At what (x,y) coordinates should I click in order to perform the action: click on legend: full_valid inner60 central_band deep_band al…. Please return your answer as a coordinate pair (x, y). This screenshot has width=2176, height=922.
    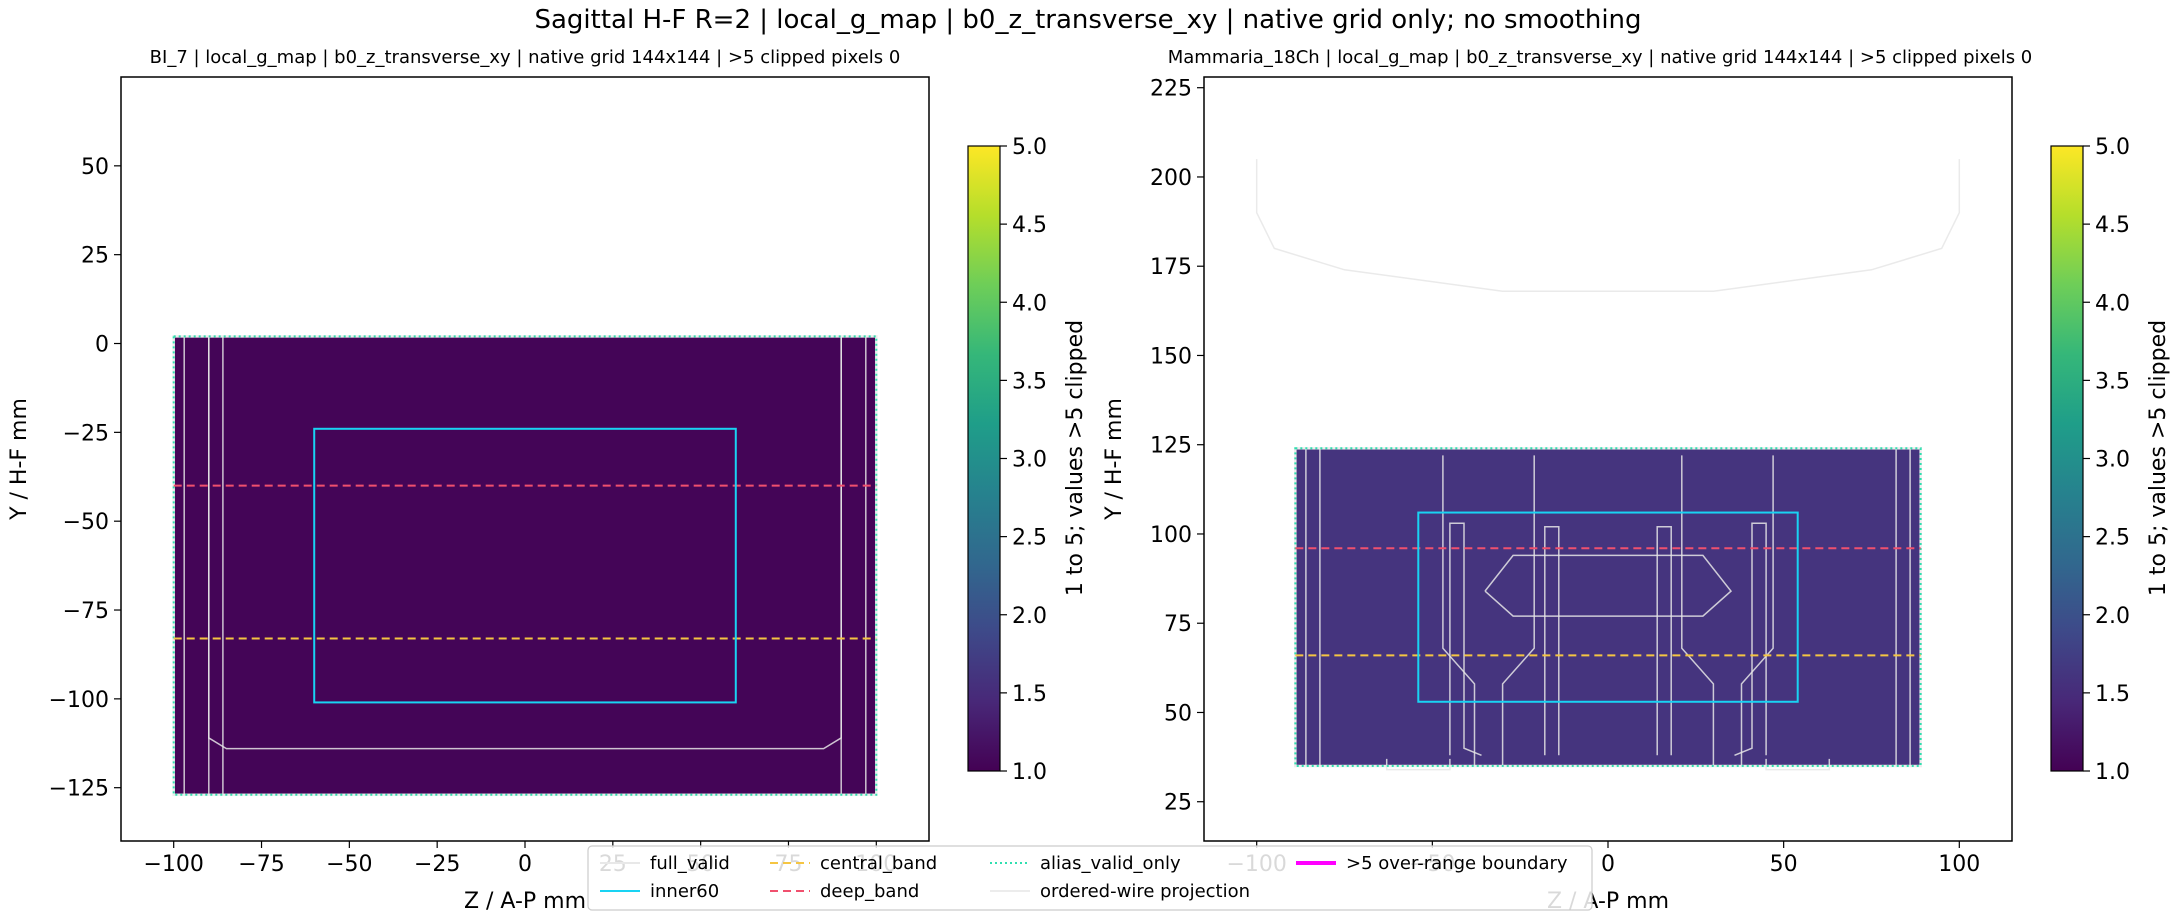
    Looking at the image, I should click on (1090, 878).